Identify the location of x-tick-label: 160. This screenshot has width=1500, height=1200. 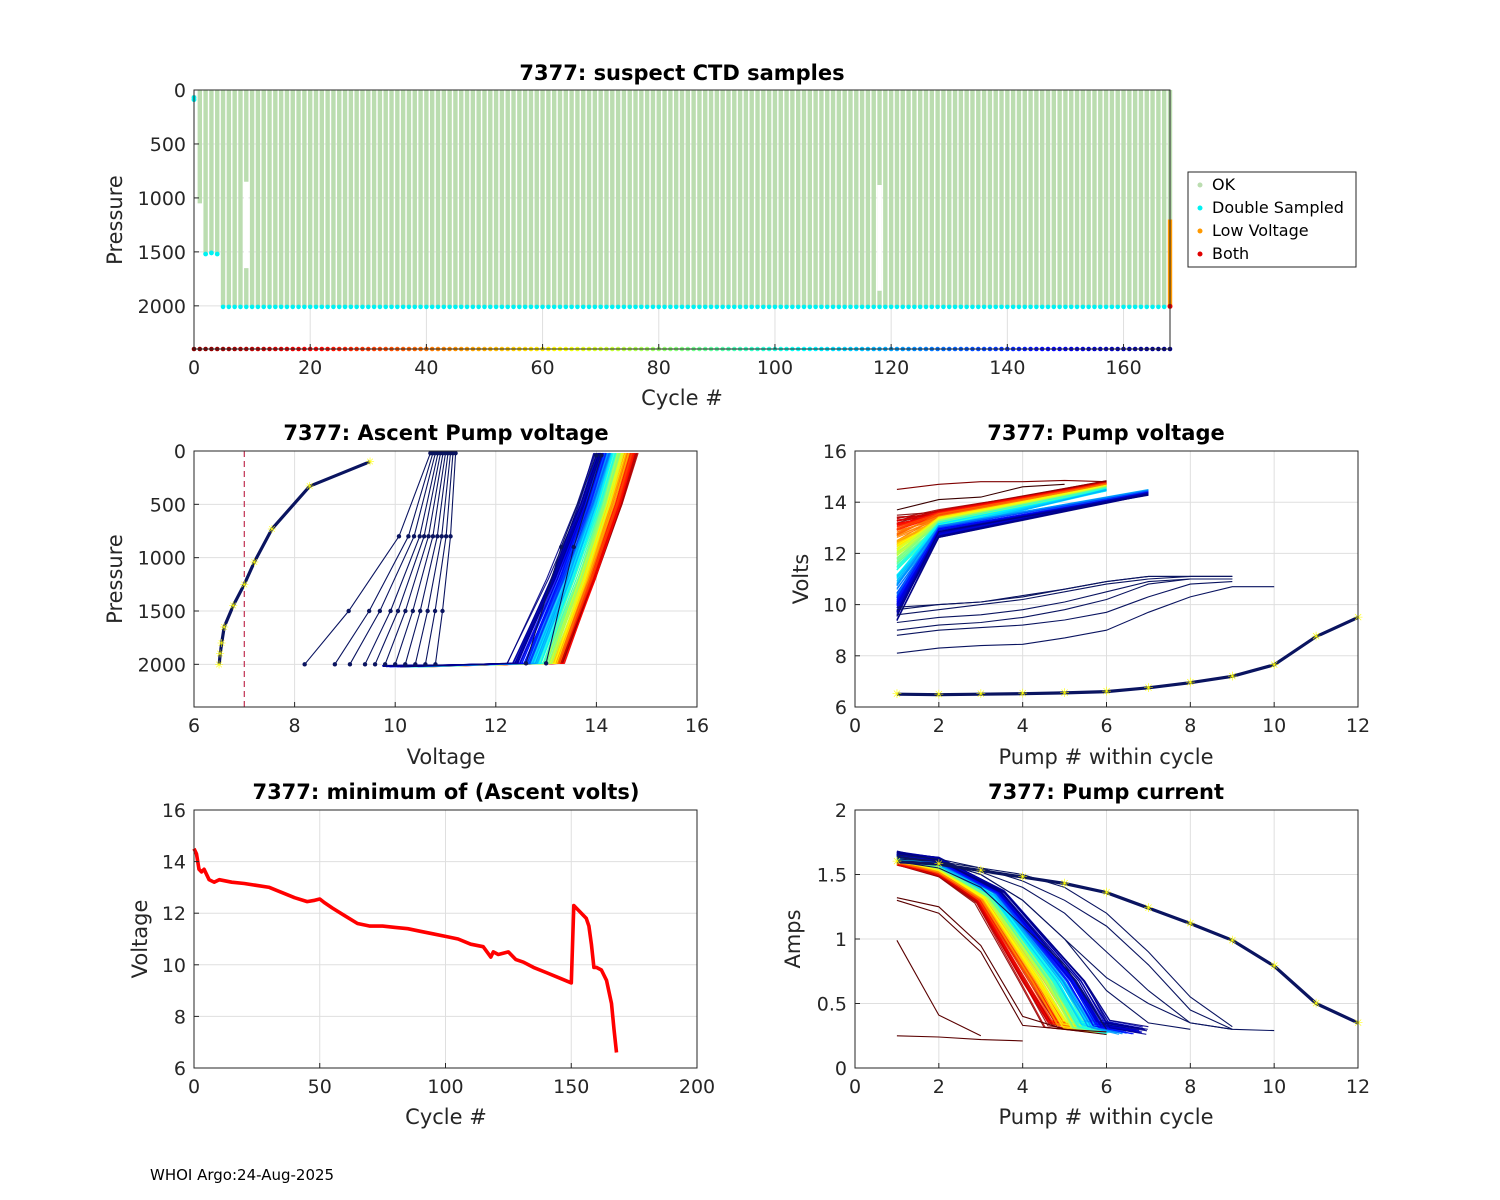
(1123, 368).